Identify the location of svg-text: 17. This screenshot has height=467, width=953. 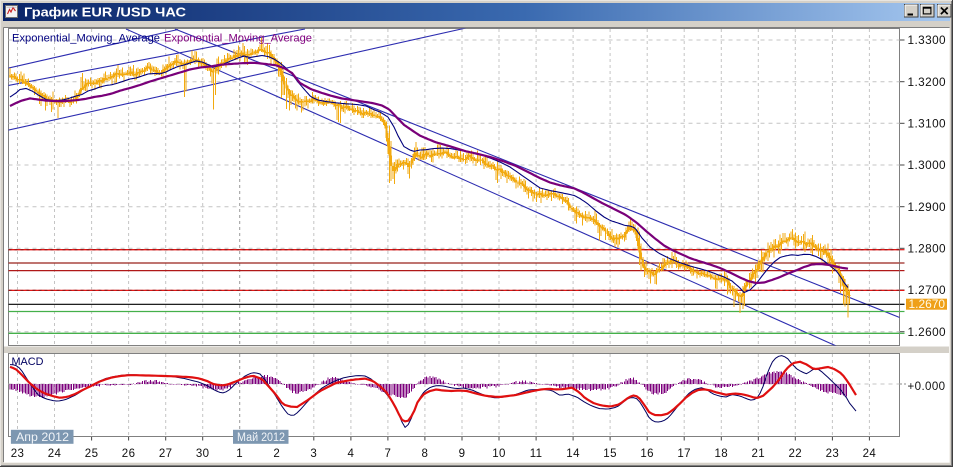
(684, 454).